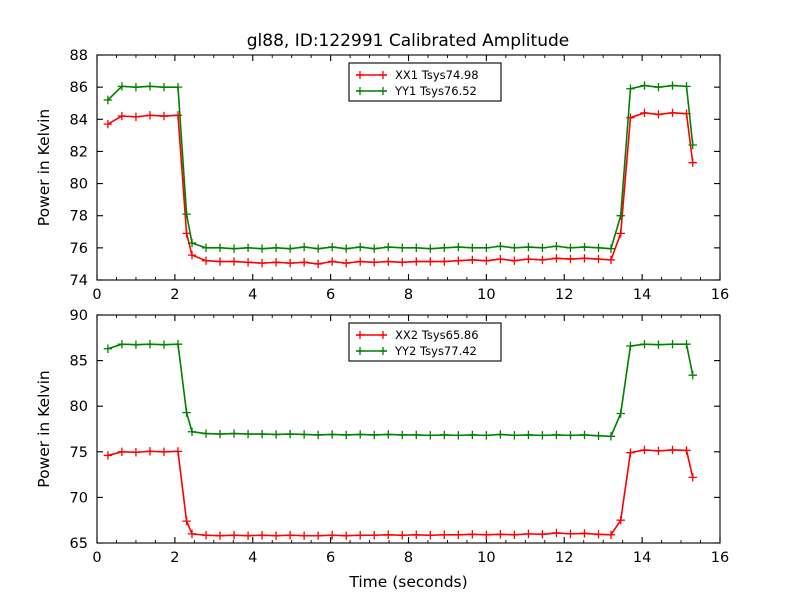 This screenshot has width=800, height=600. I want to click on legend-top: XX1 Tsys74.98 YY1 Tsys76.52, so click(425, 82).